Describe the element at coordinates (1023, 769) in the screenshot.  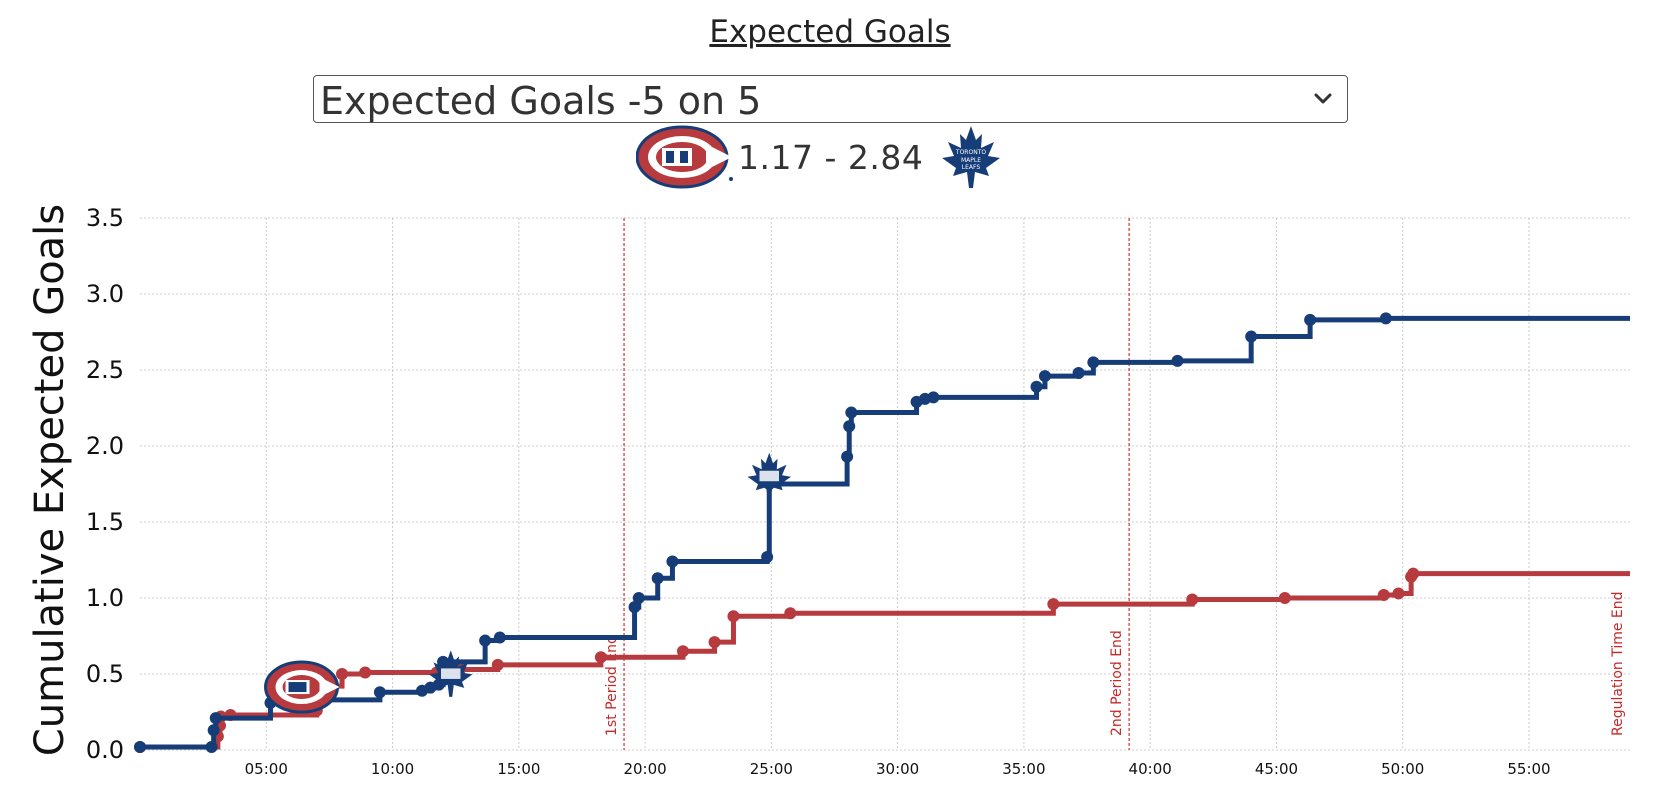
I see `x-tick-label: 35:00` at that location.